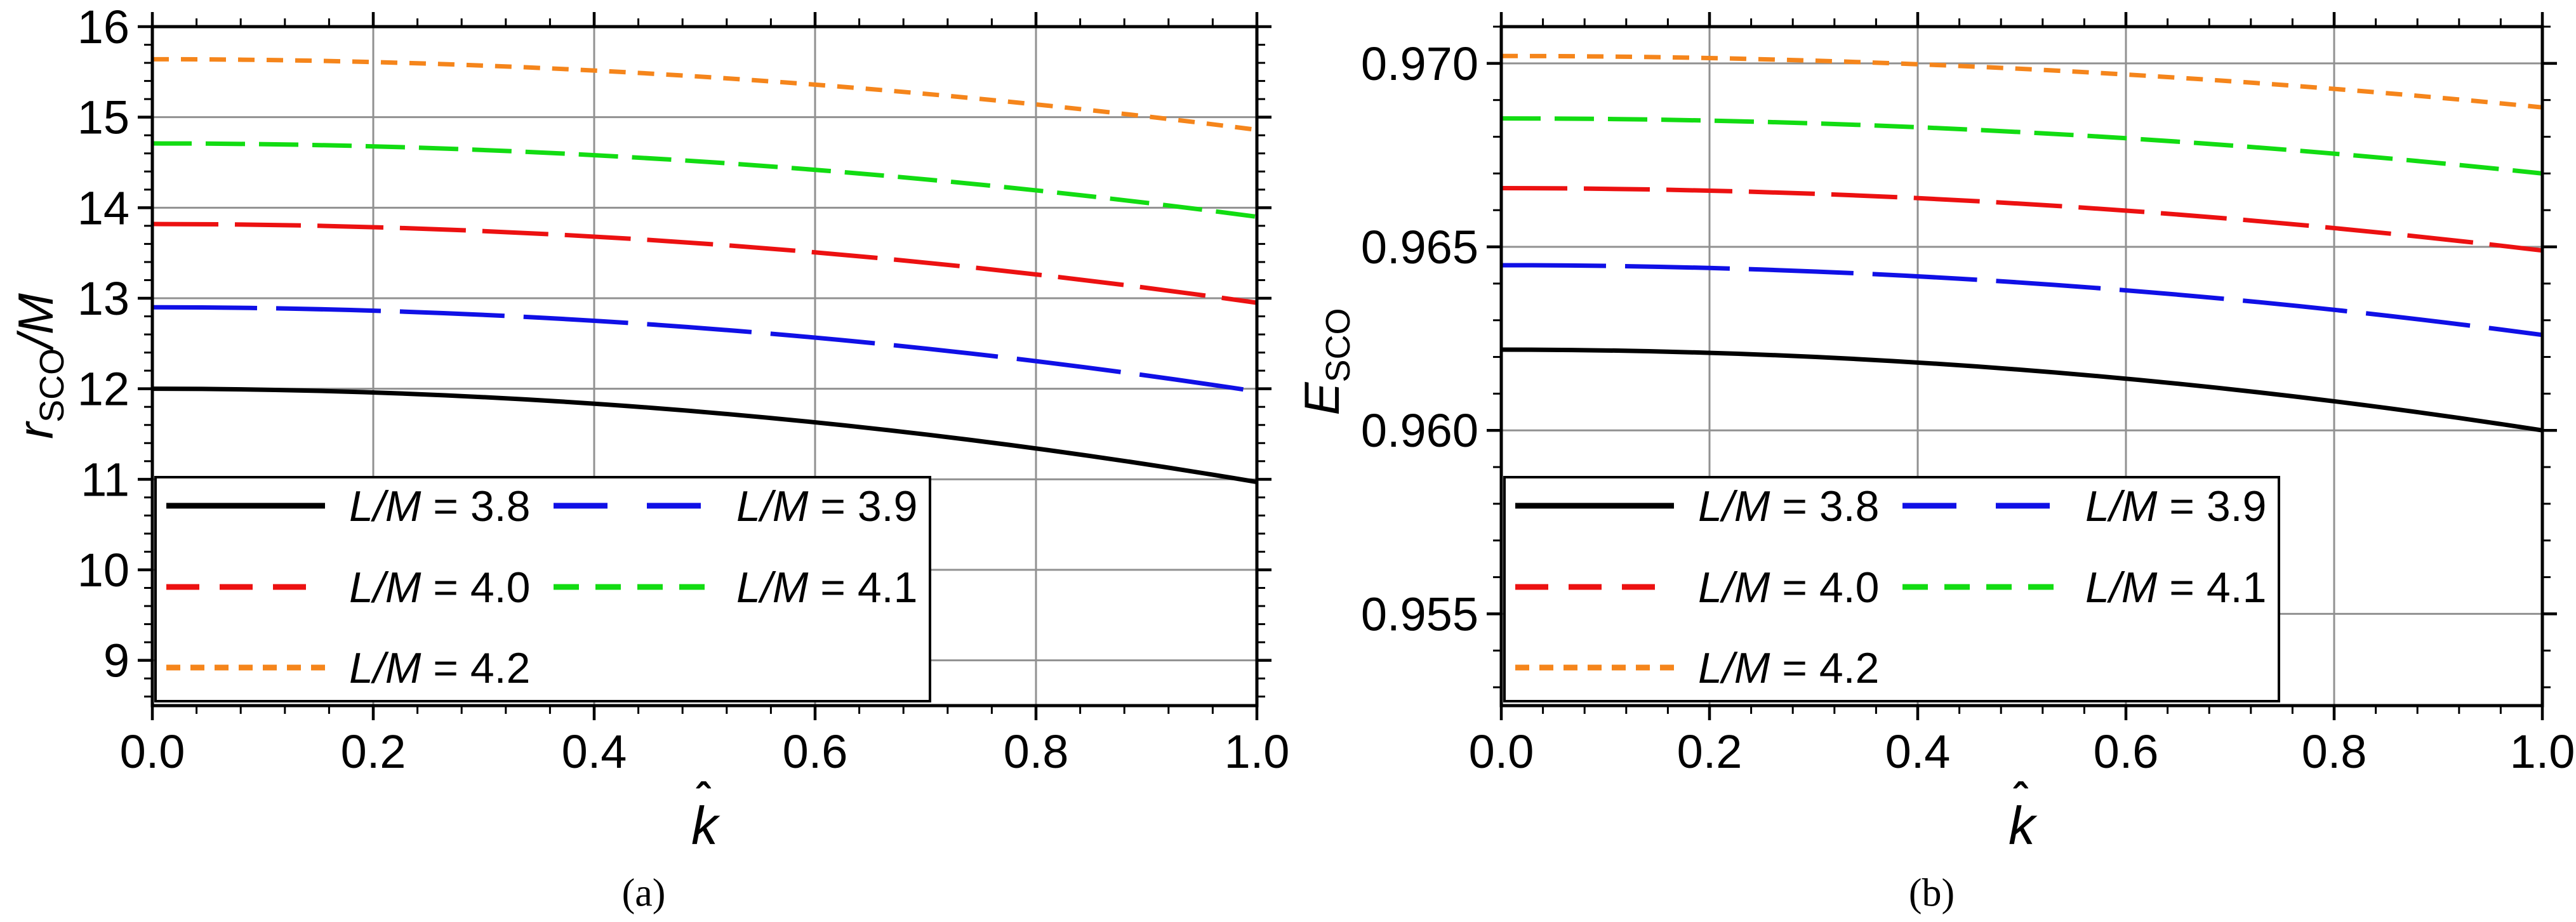 The width and height of the screenshot is (2576, 922). Describe the element at coordinates (103, 298) in the screenshot. I see `y-tick-label: 13` at that location.